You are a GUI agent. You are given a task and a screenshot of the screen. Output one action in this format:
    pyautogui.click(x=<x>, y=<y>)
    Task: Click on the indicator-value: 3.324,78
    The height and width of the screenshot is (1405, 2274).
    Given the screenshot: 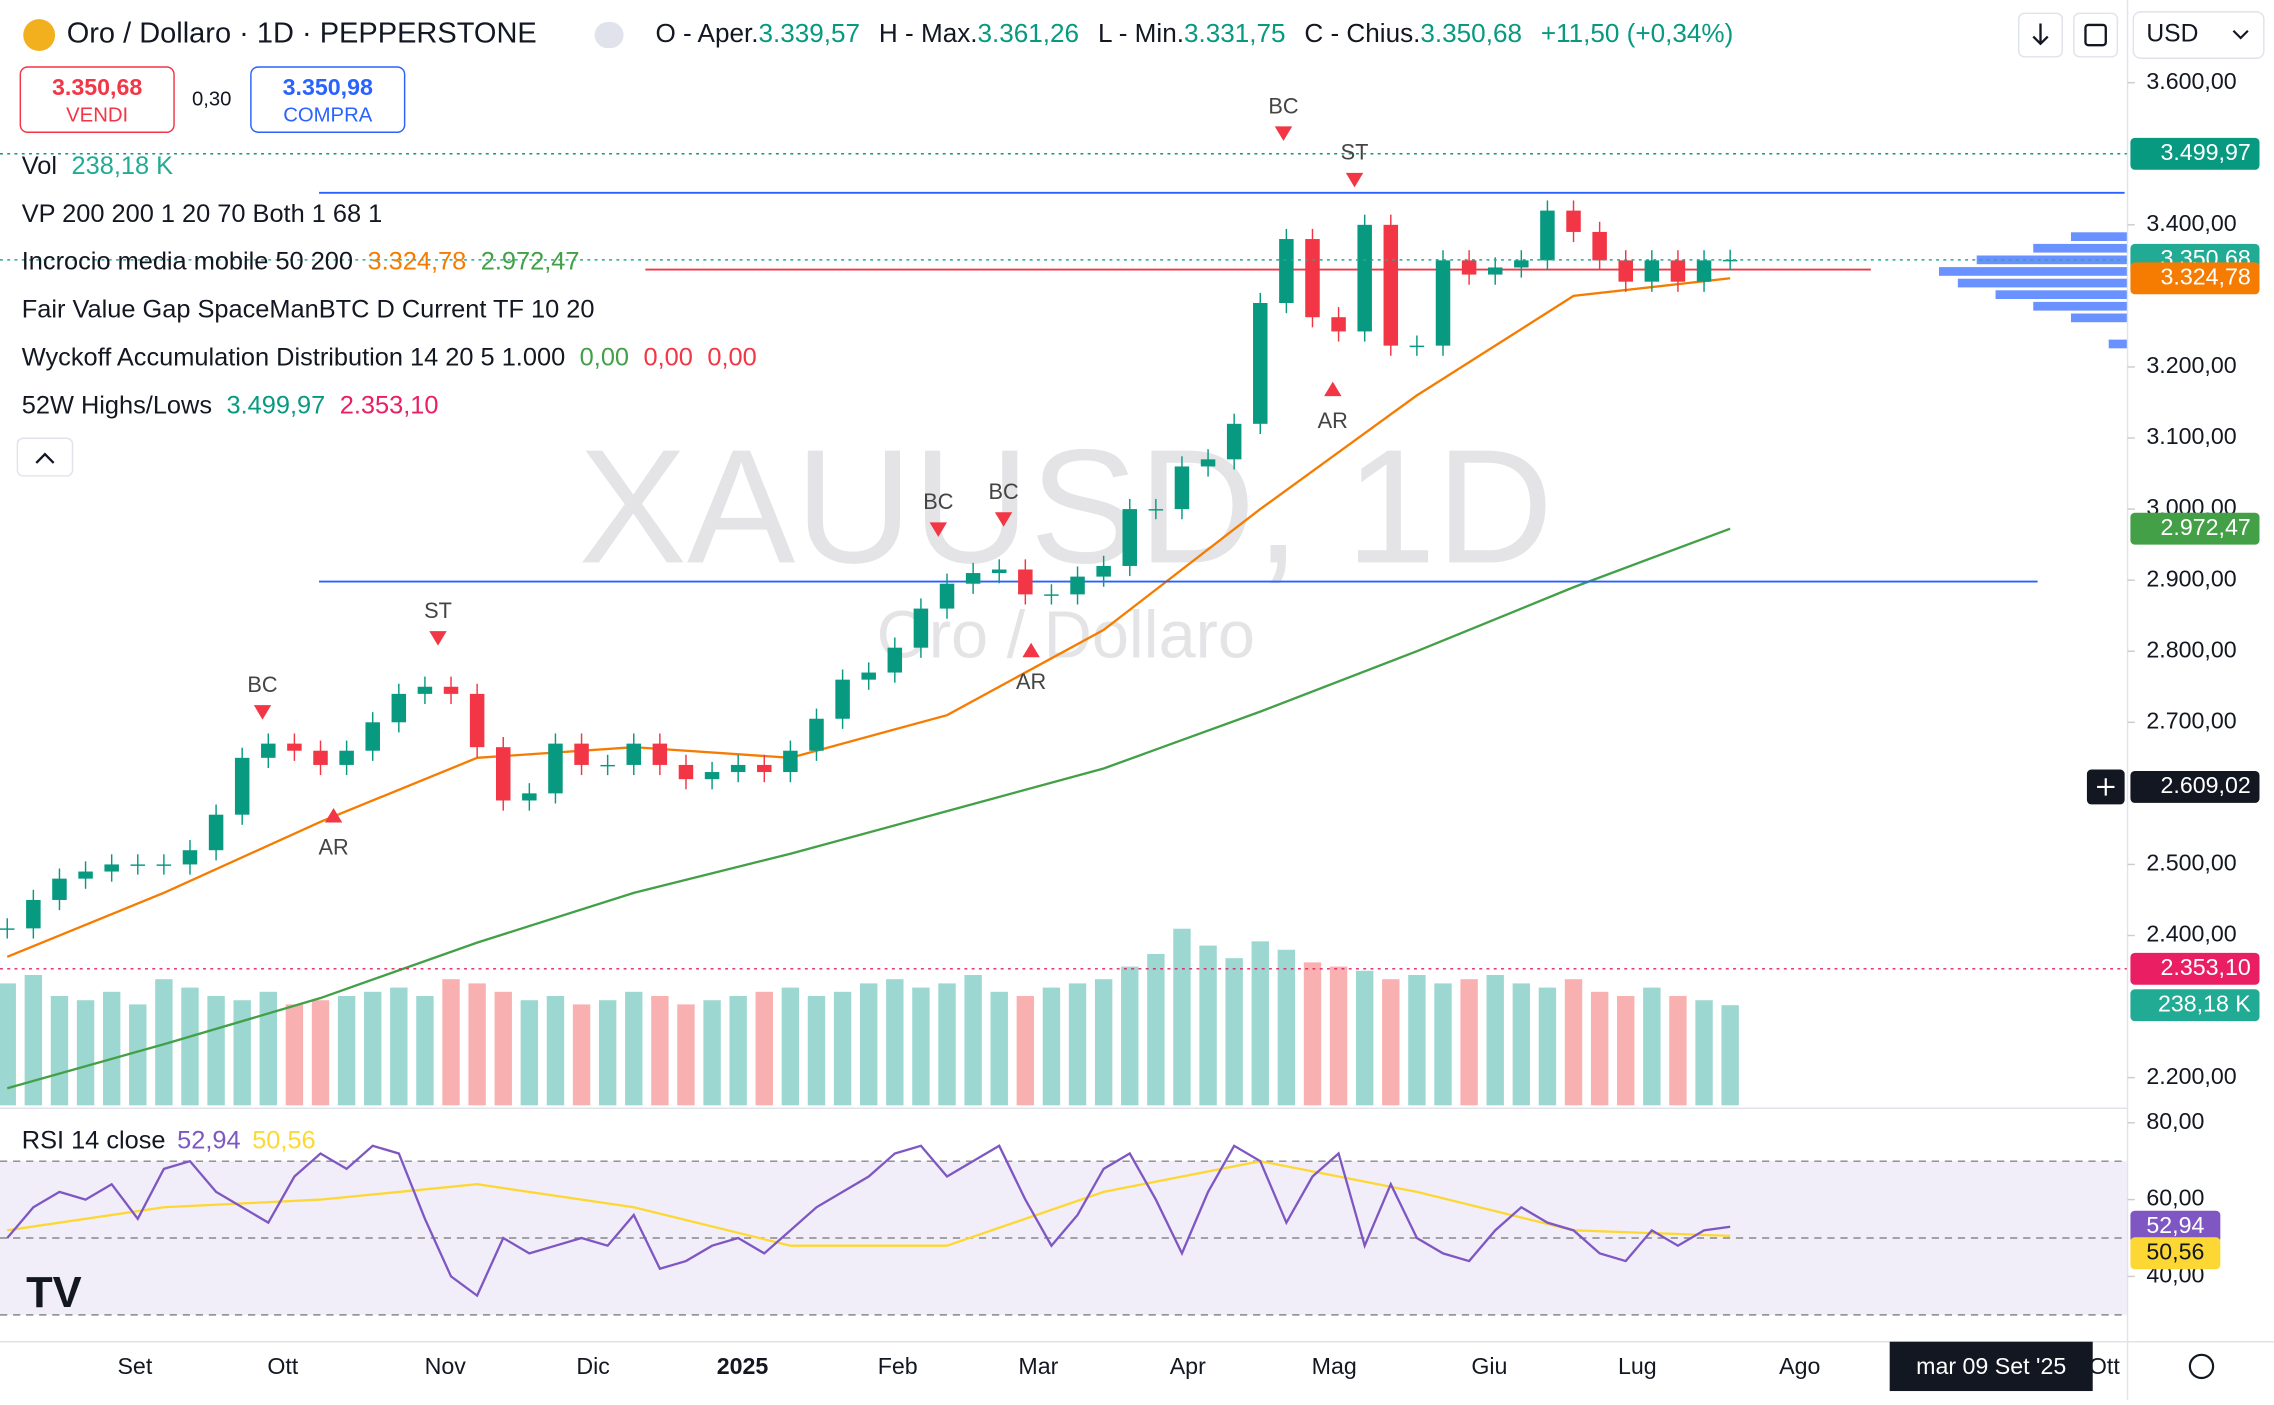 What is the action you would take?
    pyautogui.click(x=417, y=261)
    